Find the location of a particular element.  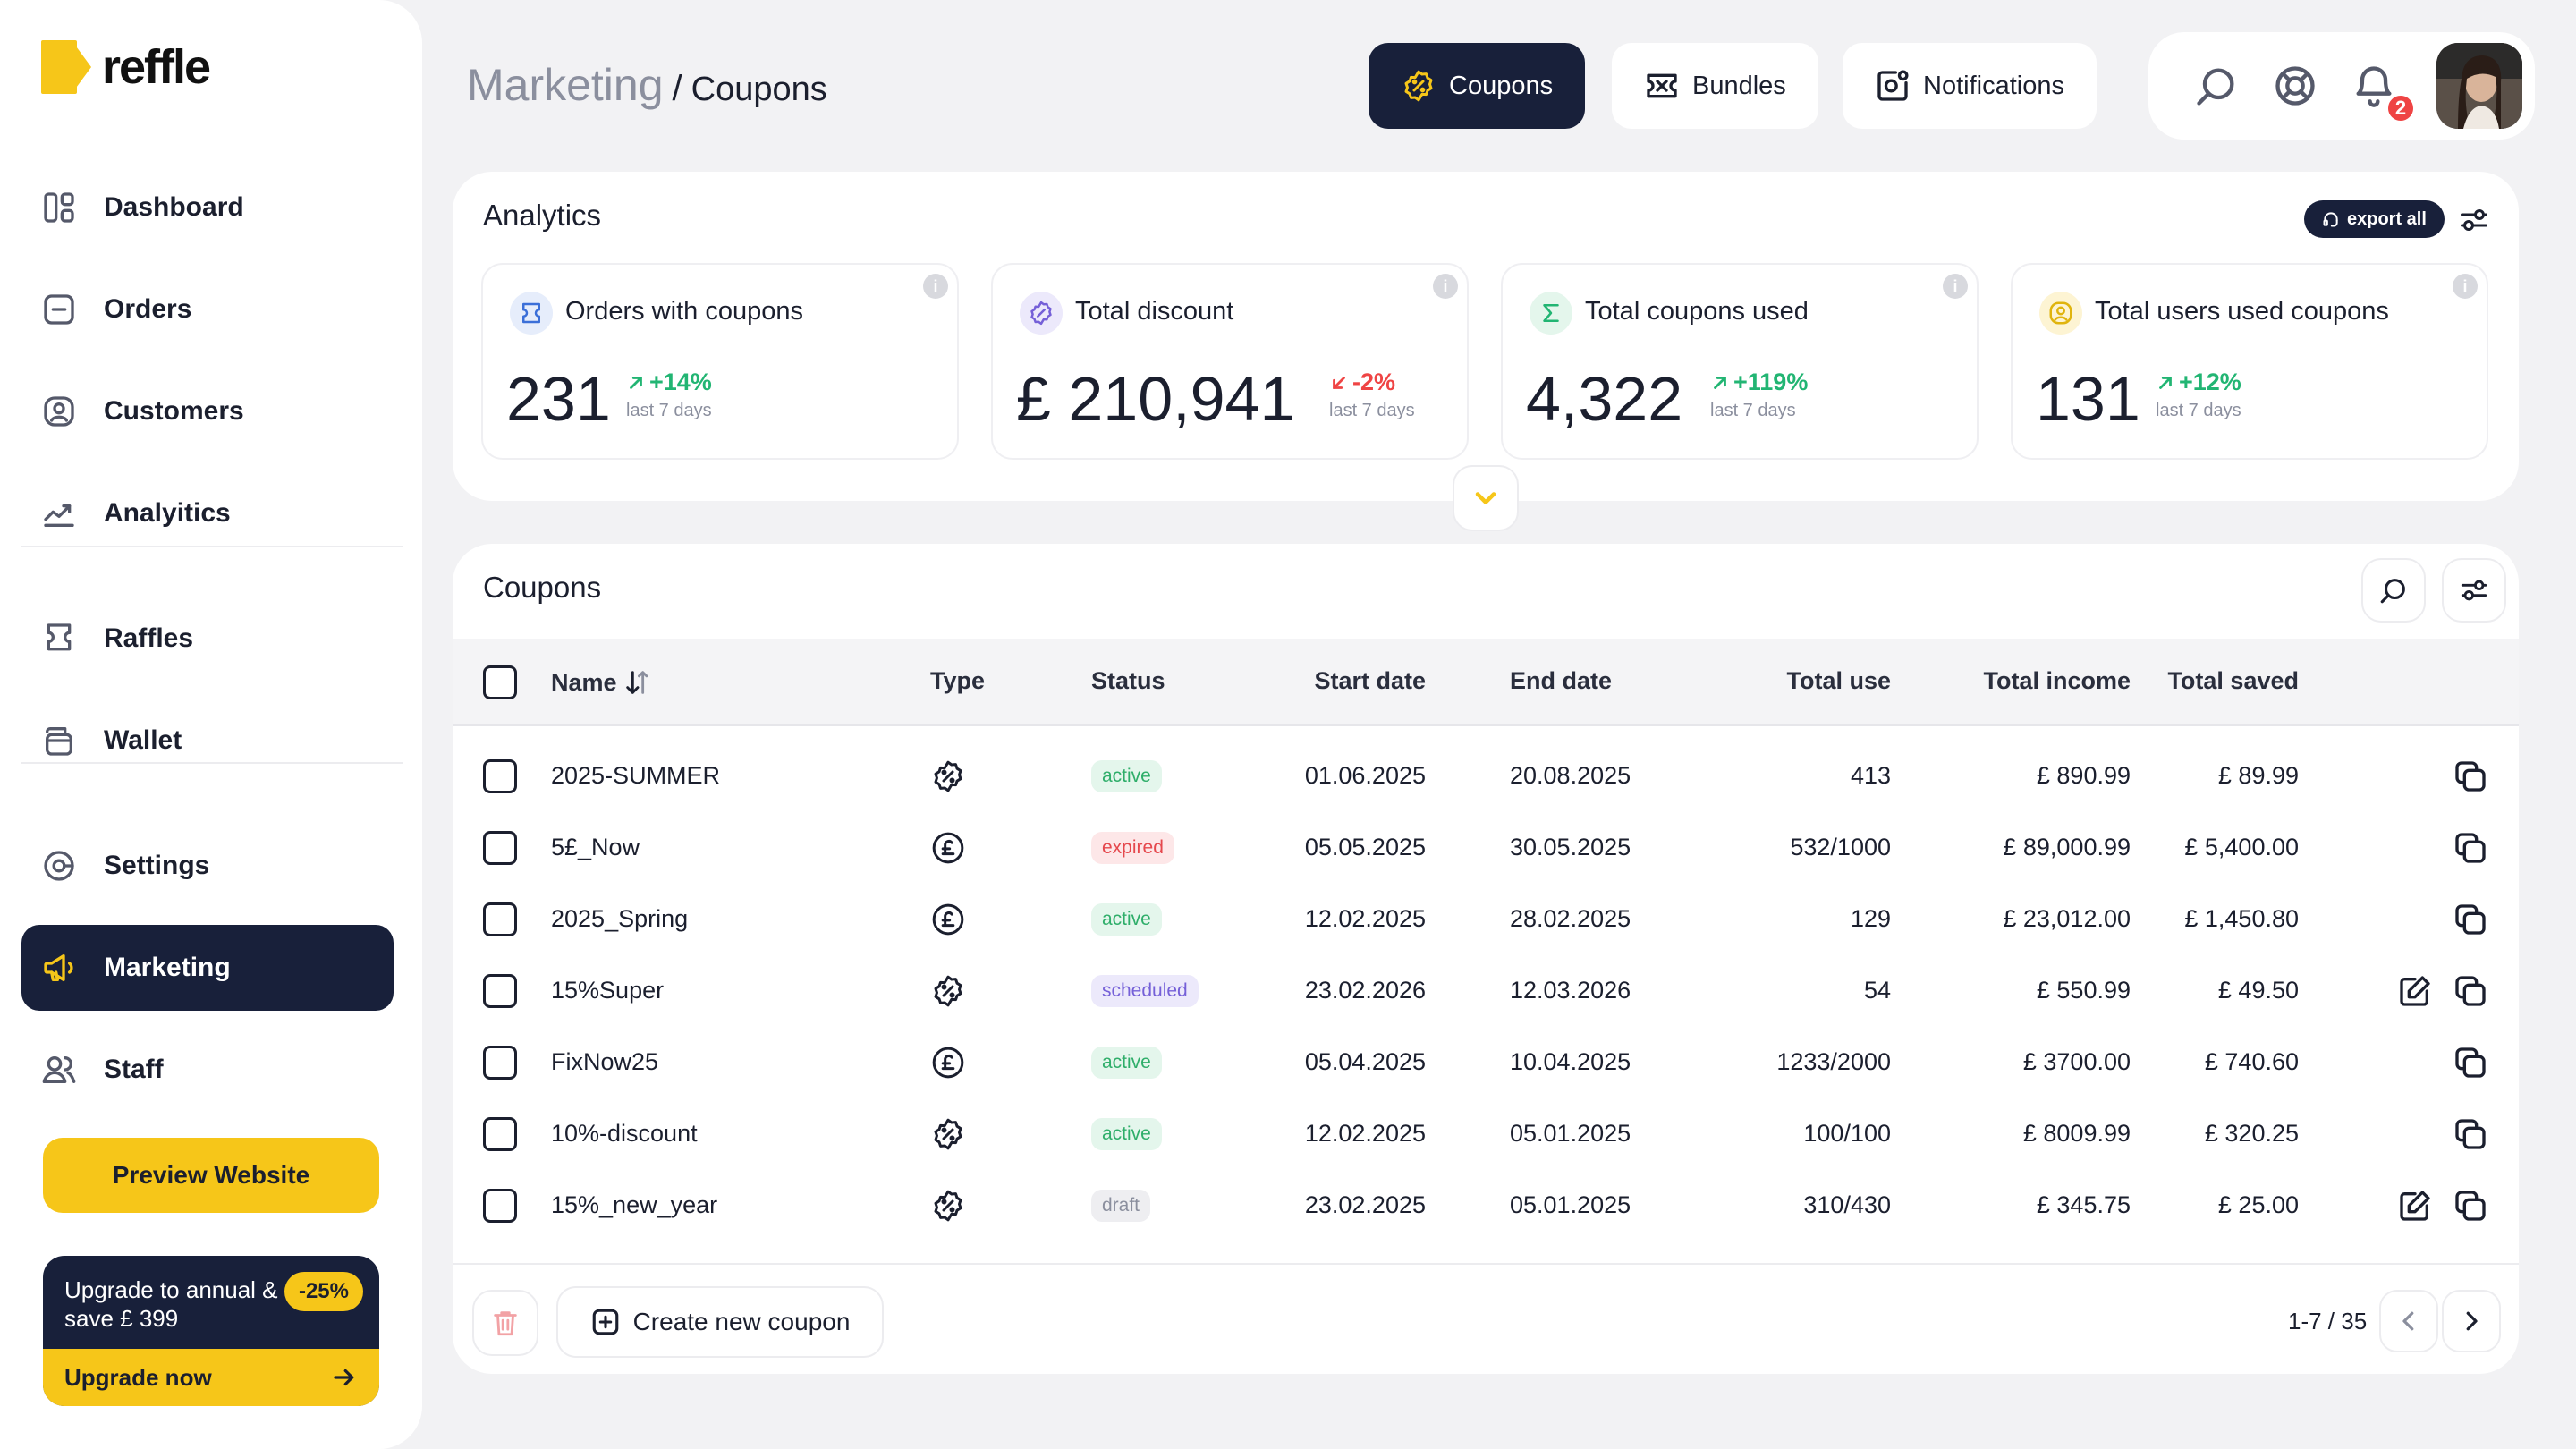

tab-bundles: Bundles is located at coordinates (1715, 86).